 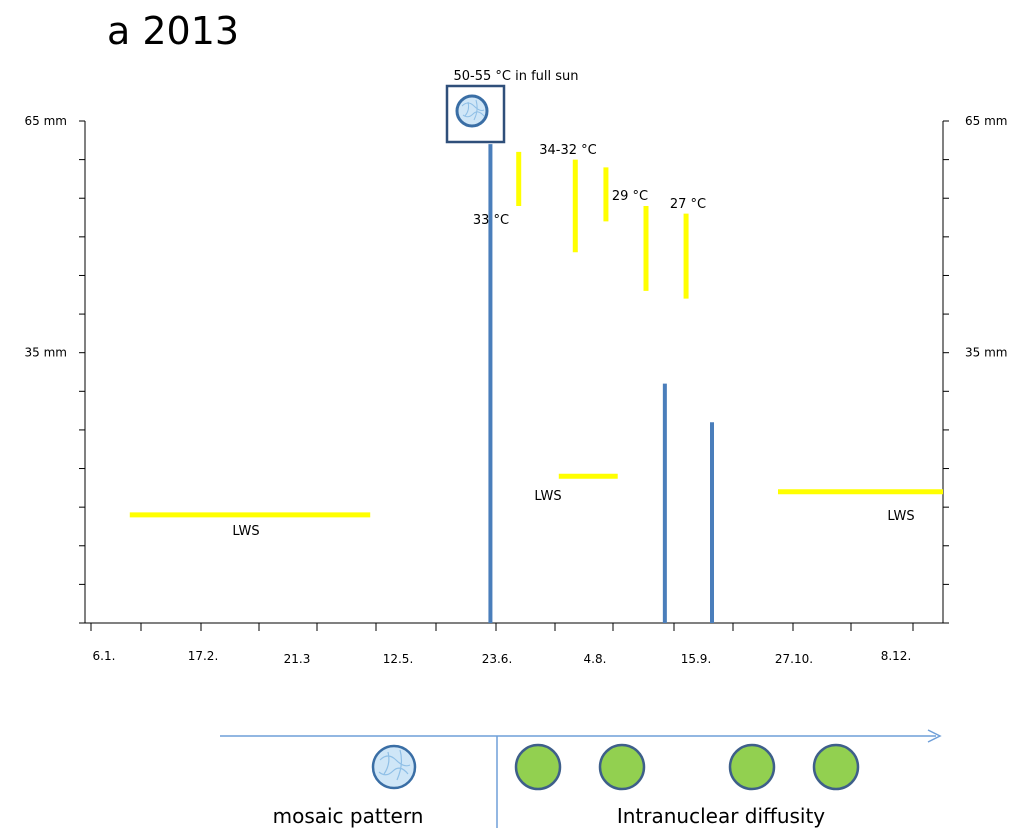 What do you see at coordinates (696, 659) in the screenshot?
I see `x-tick-label: 15.9.` at bounding box center [696, 659].